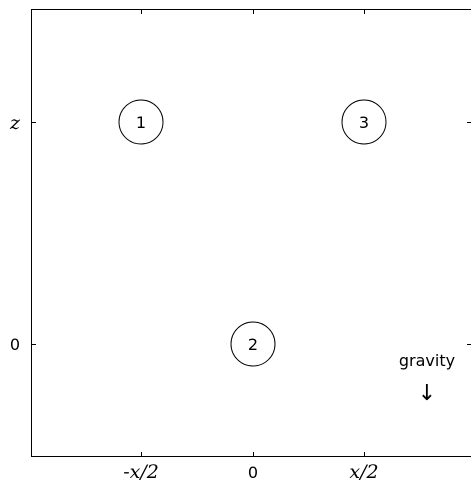 This screenshot has height=487, width=471. Describe the element at coordinates (427, 393) in the screenshot. I see `gravity-arrow-icon: ↓` at that location.